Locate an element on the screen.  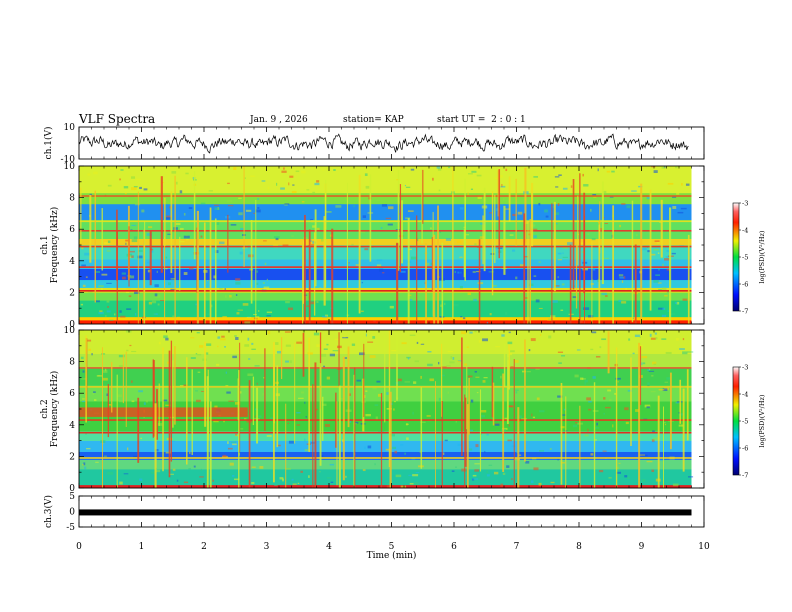
ch2-colorbar is located at coordinates (736, 421).